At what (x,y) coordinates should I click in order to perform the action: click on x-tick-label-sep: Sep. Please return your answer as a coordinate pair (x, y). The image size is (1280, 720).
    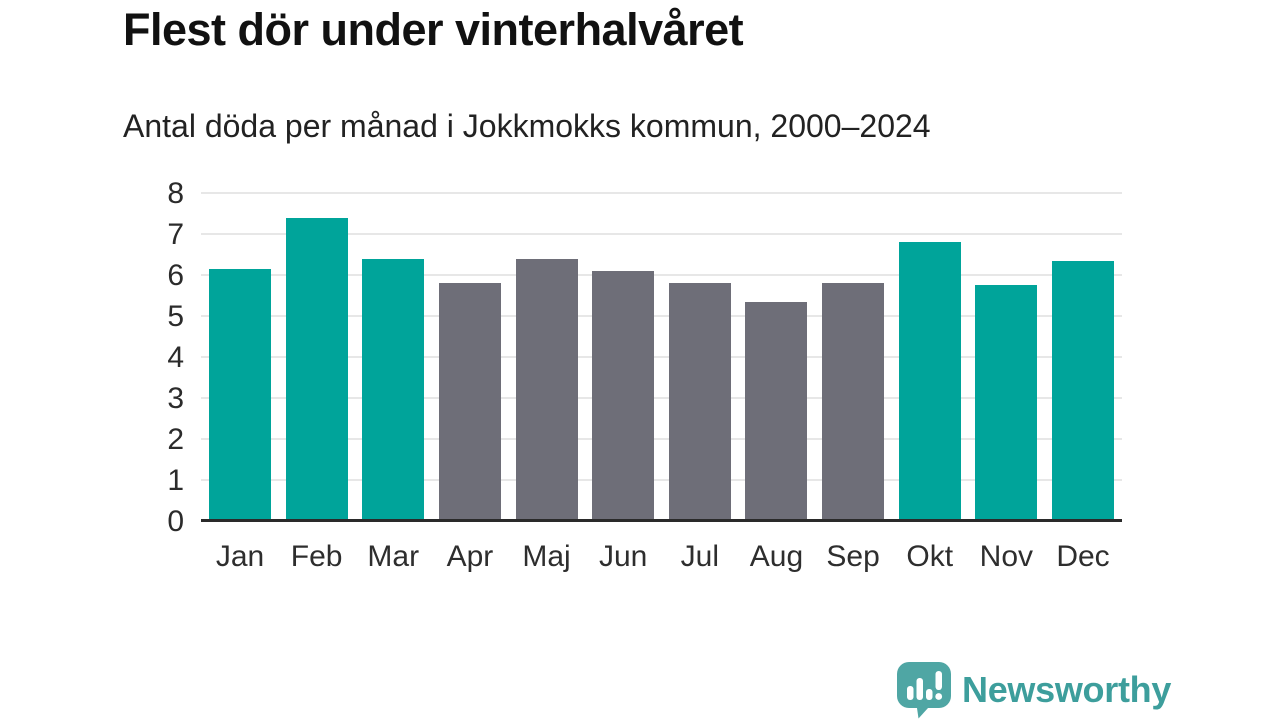
    Looking at the image, I should click on (853, 556).